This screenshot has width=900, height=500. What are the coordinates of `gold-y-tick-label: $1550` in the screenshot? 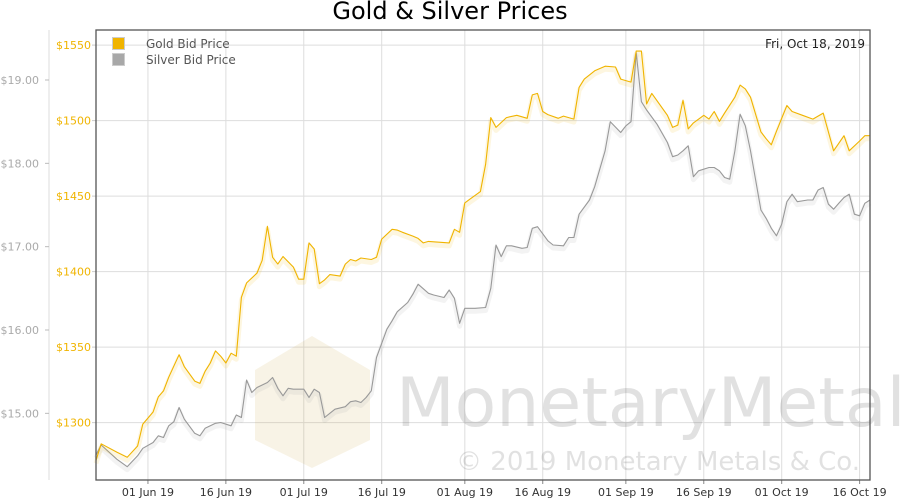 It's located at (73, 45).